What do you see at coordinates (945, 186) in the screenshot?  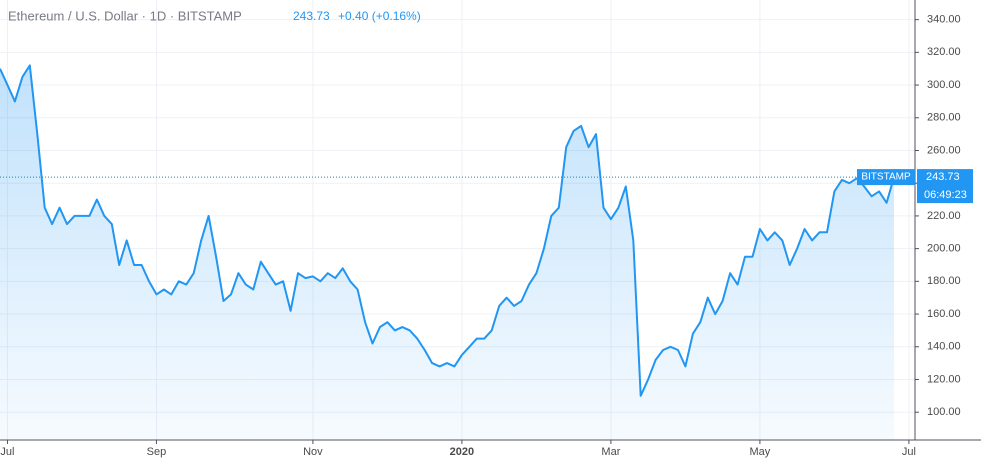 I see `price-tag` at bounding box center [945, 186].